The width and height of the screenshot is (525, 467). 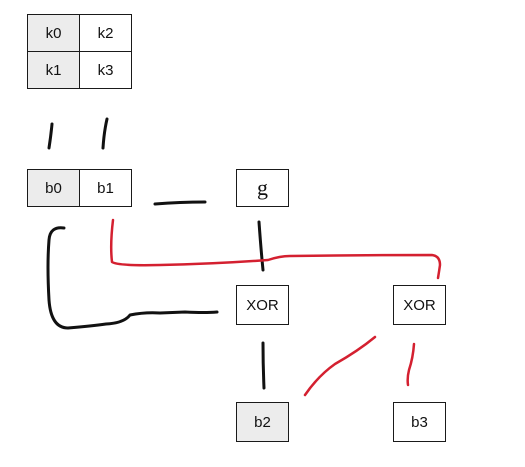 I want to click on state-cell-b0: b0, so click(x=53, y=188).